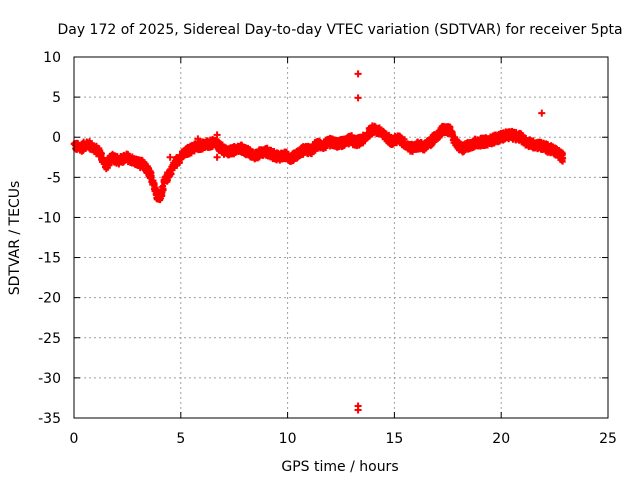 This screenshot has height=480, width=640. I want to click on y-tick-label: -30, so click(49, 379).